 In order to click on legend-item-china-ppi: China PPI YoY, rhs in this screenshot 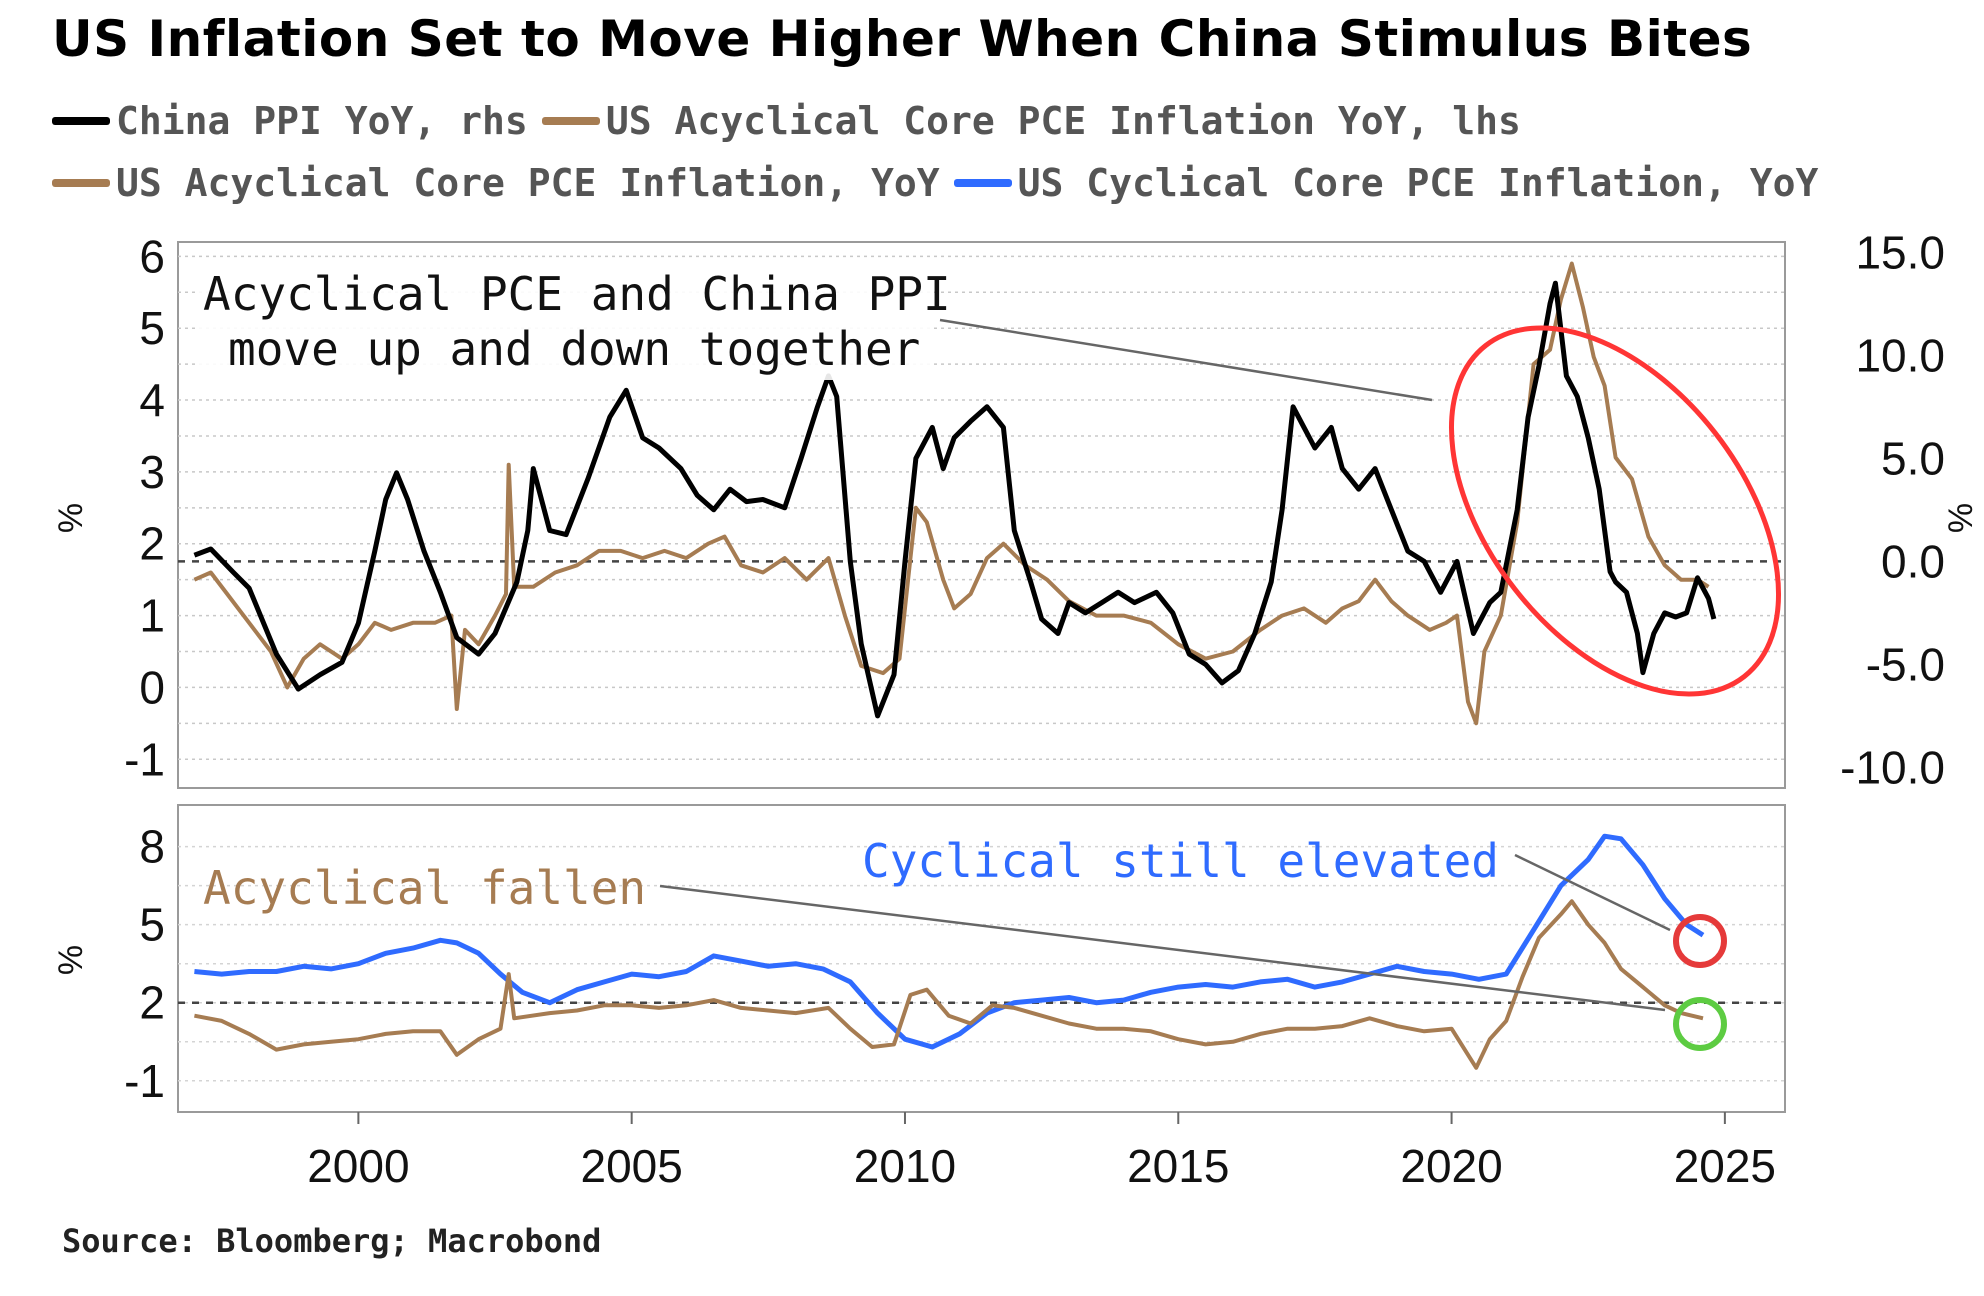, I will do `click(290, 121)`.